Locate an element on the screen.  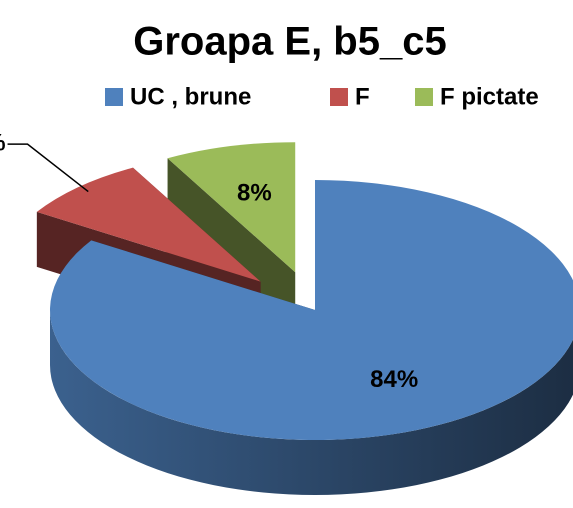
data-label: 84% is located at coordinates (394, 379).